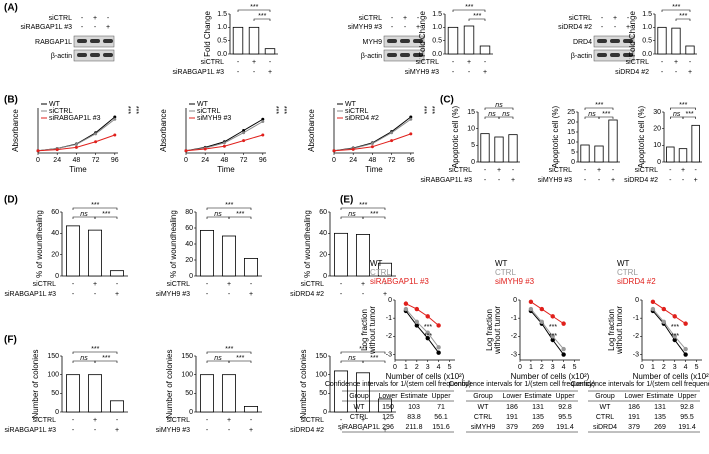 Image resolution: width=709 pixels, height=454 pixels. What do you see at coordinates (311, 130) in the screenshot?
I see `y-axis-label: Absorbance` at bounding box center [311, 130].